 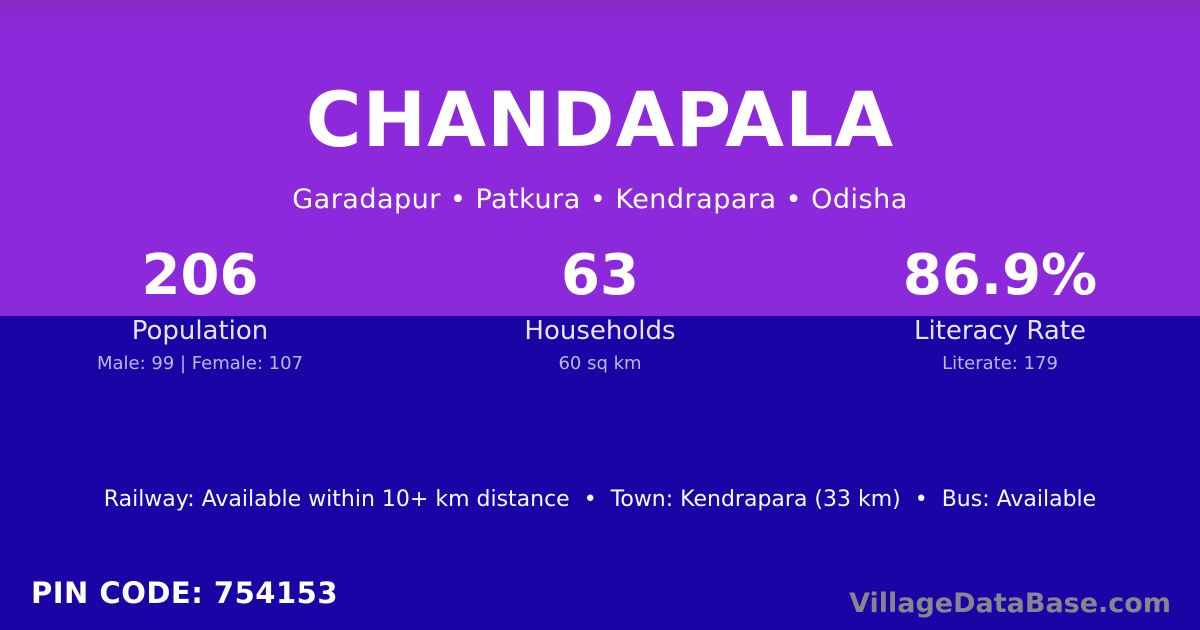 What do you see at coordinates (1000, 363) in the screenshot?
I see `literacy-detail: Literate: 179` at bounding box center [1000, 363].